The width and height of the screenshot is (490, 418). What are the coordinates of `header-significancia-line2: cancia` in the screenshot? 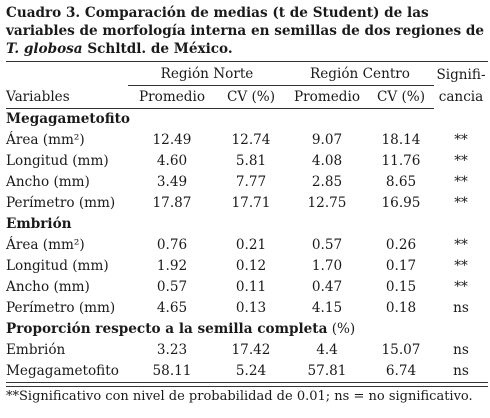 It's located at (461, 97).